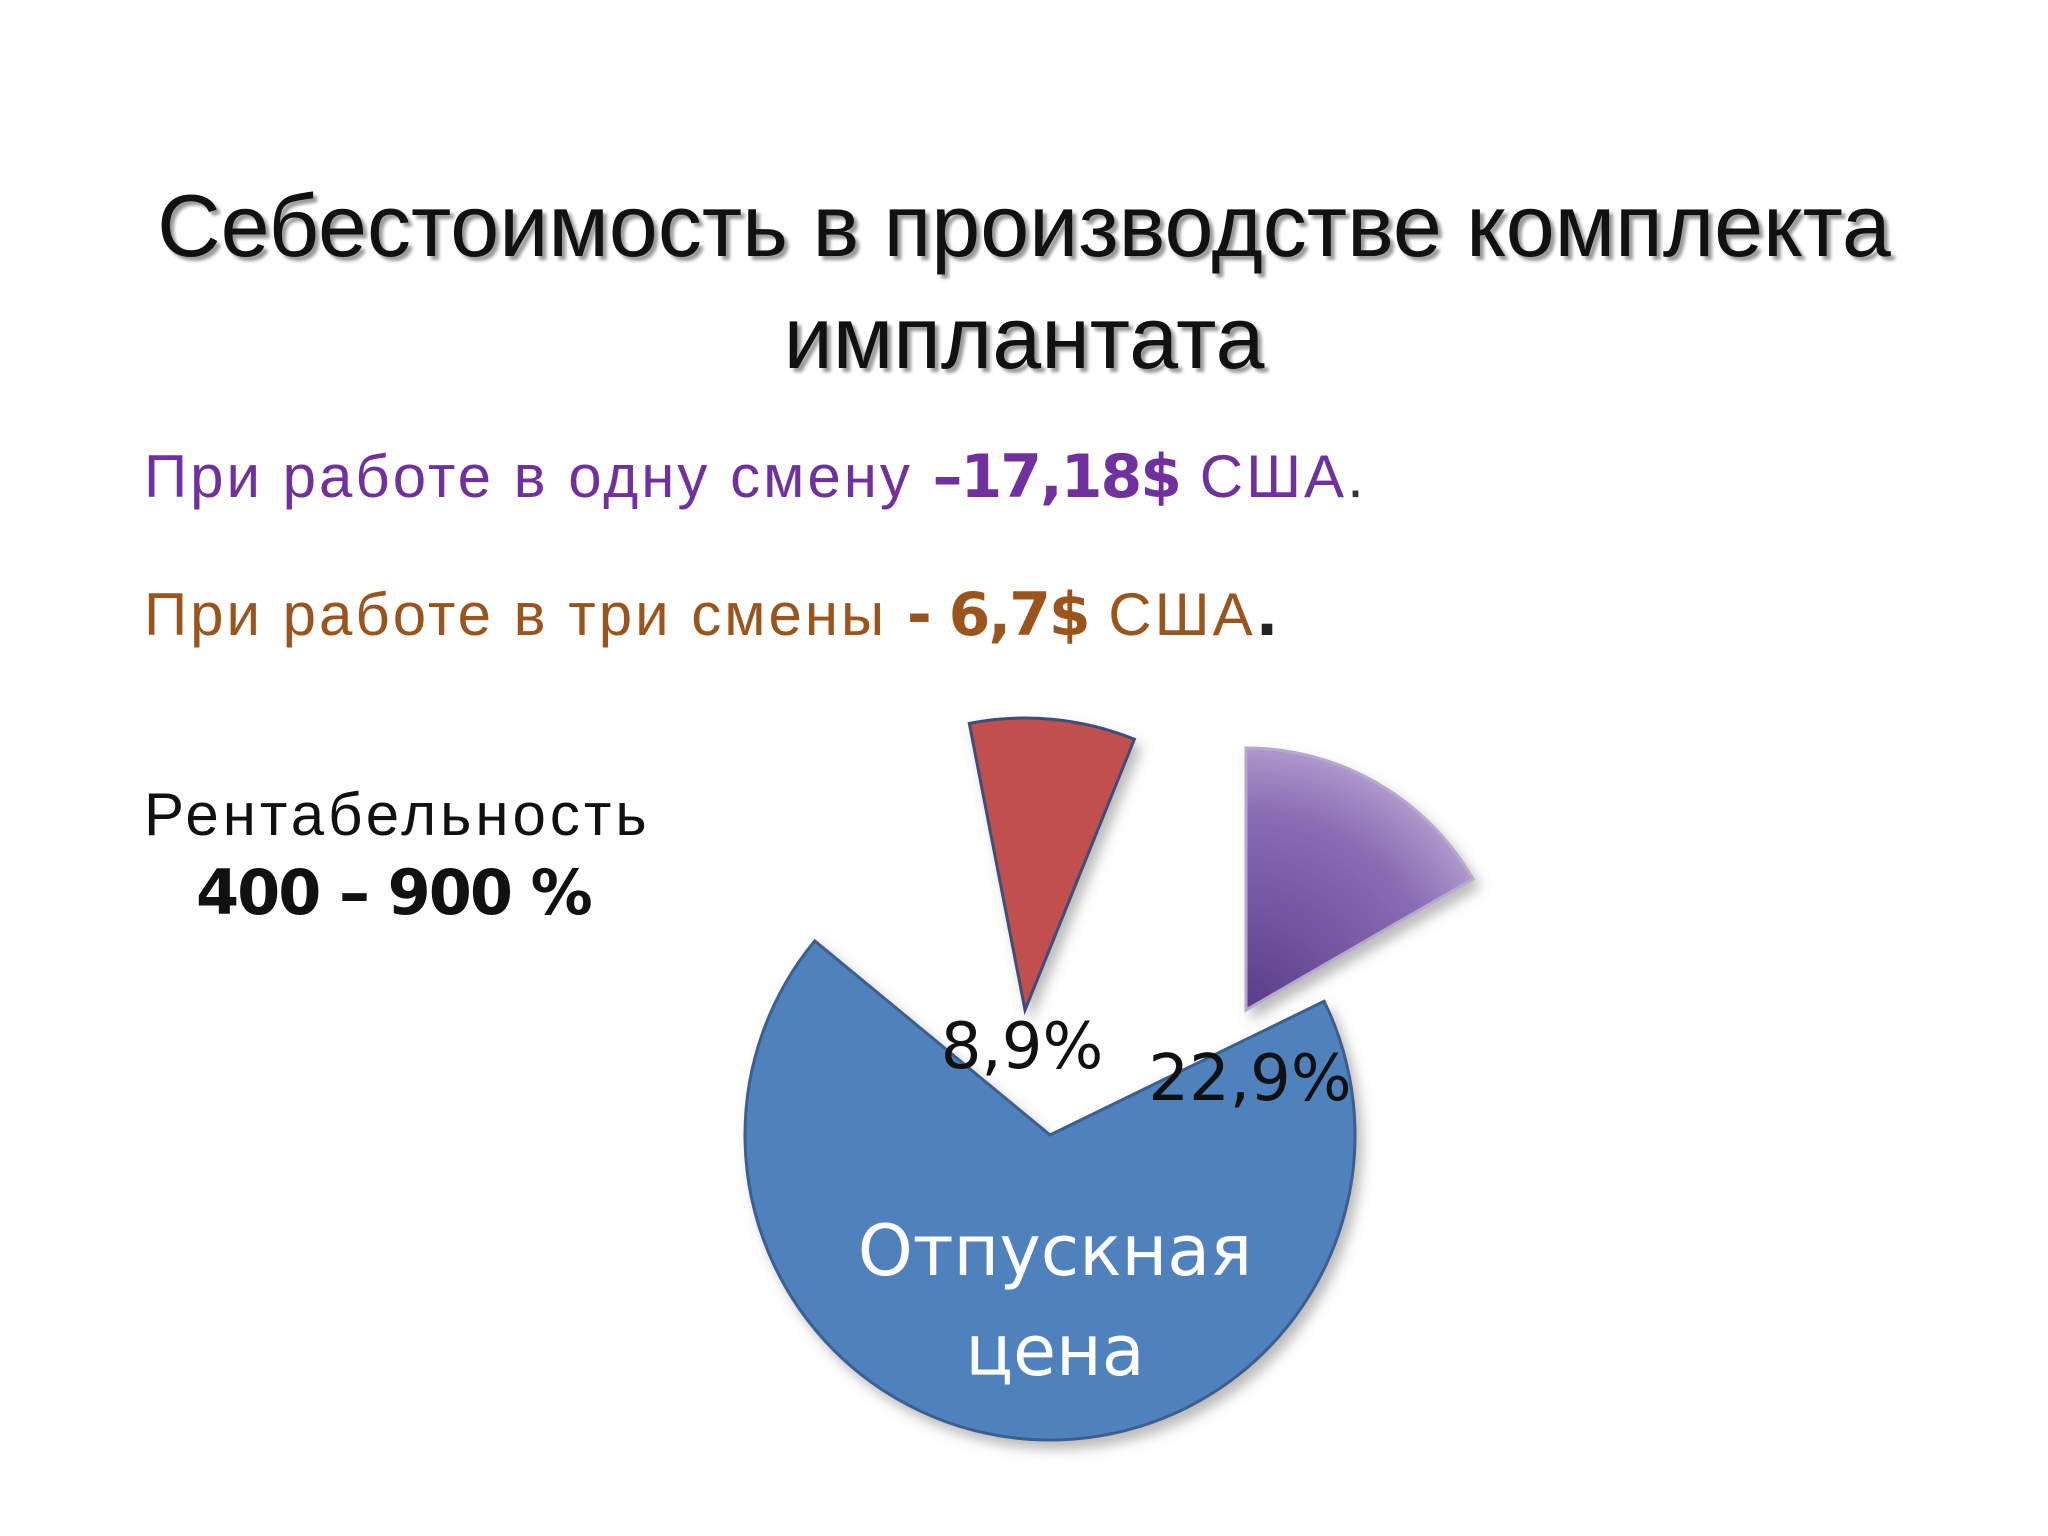  I want to click on slice-8-9-percent, so click(1052, 866).